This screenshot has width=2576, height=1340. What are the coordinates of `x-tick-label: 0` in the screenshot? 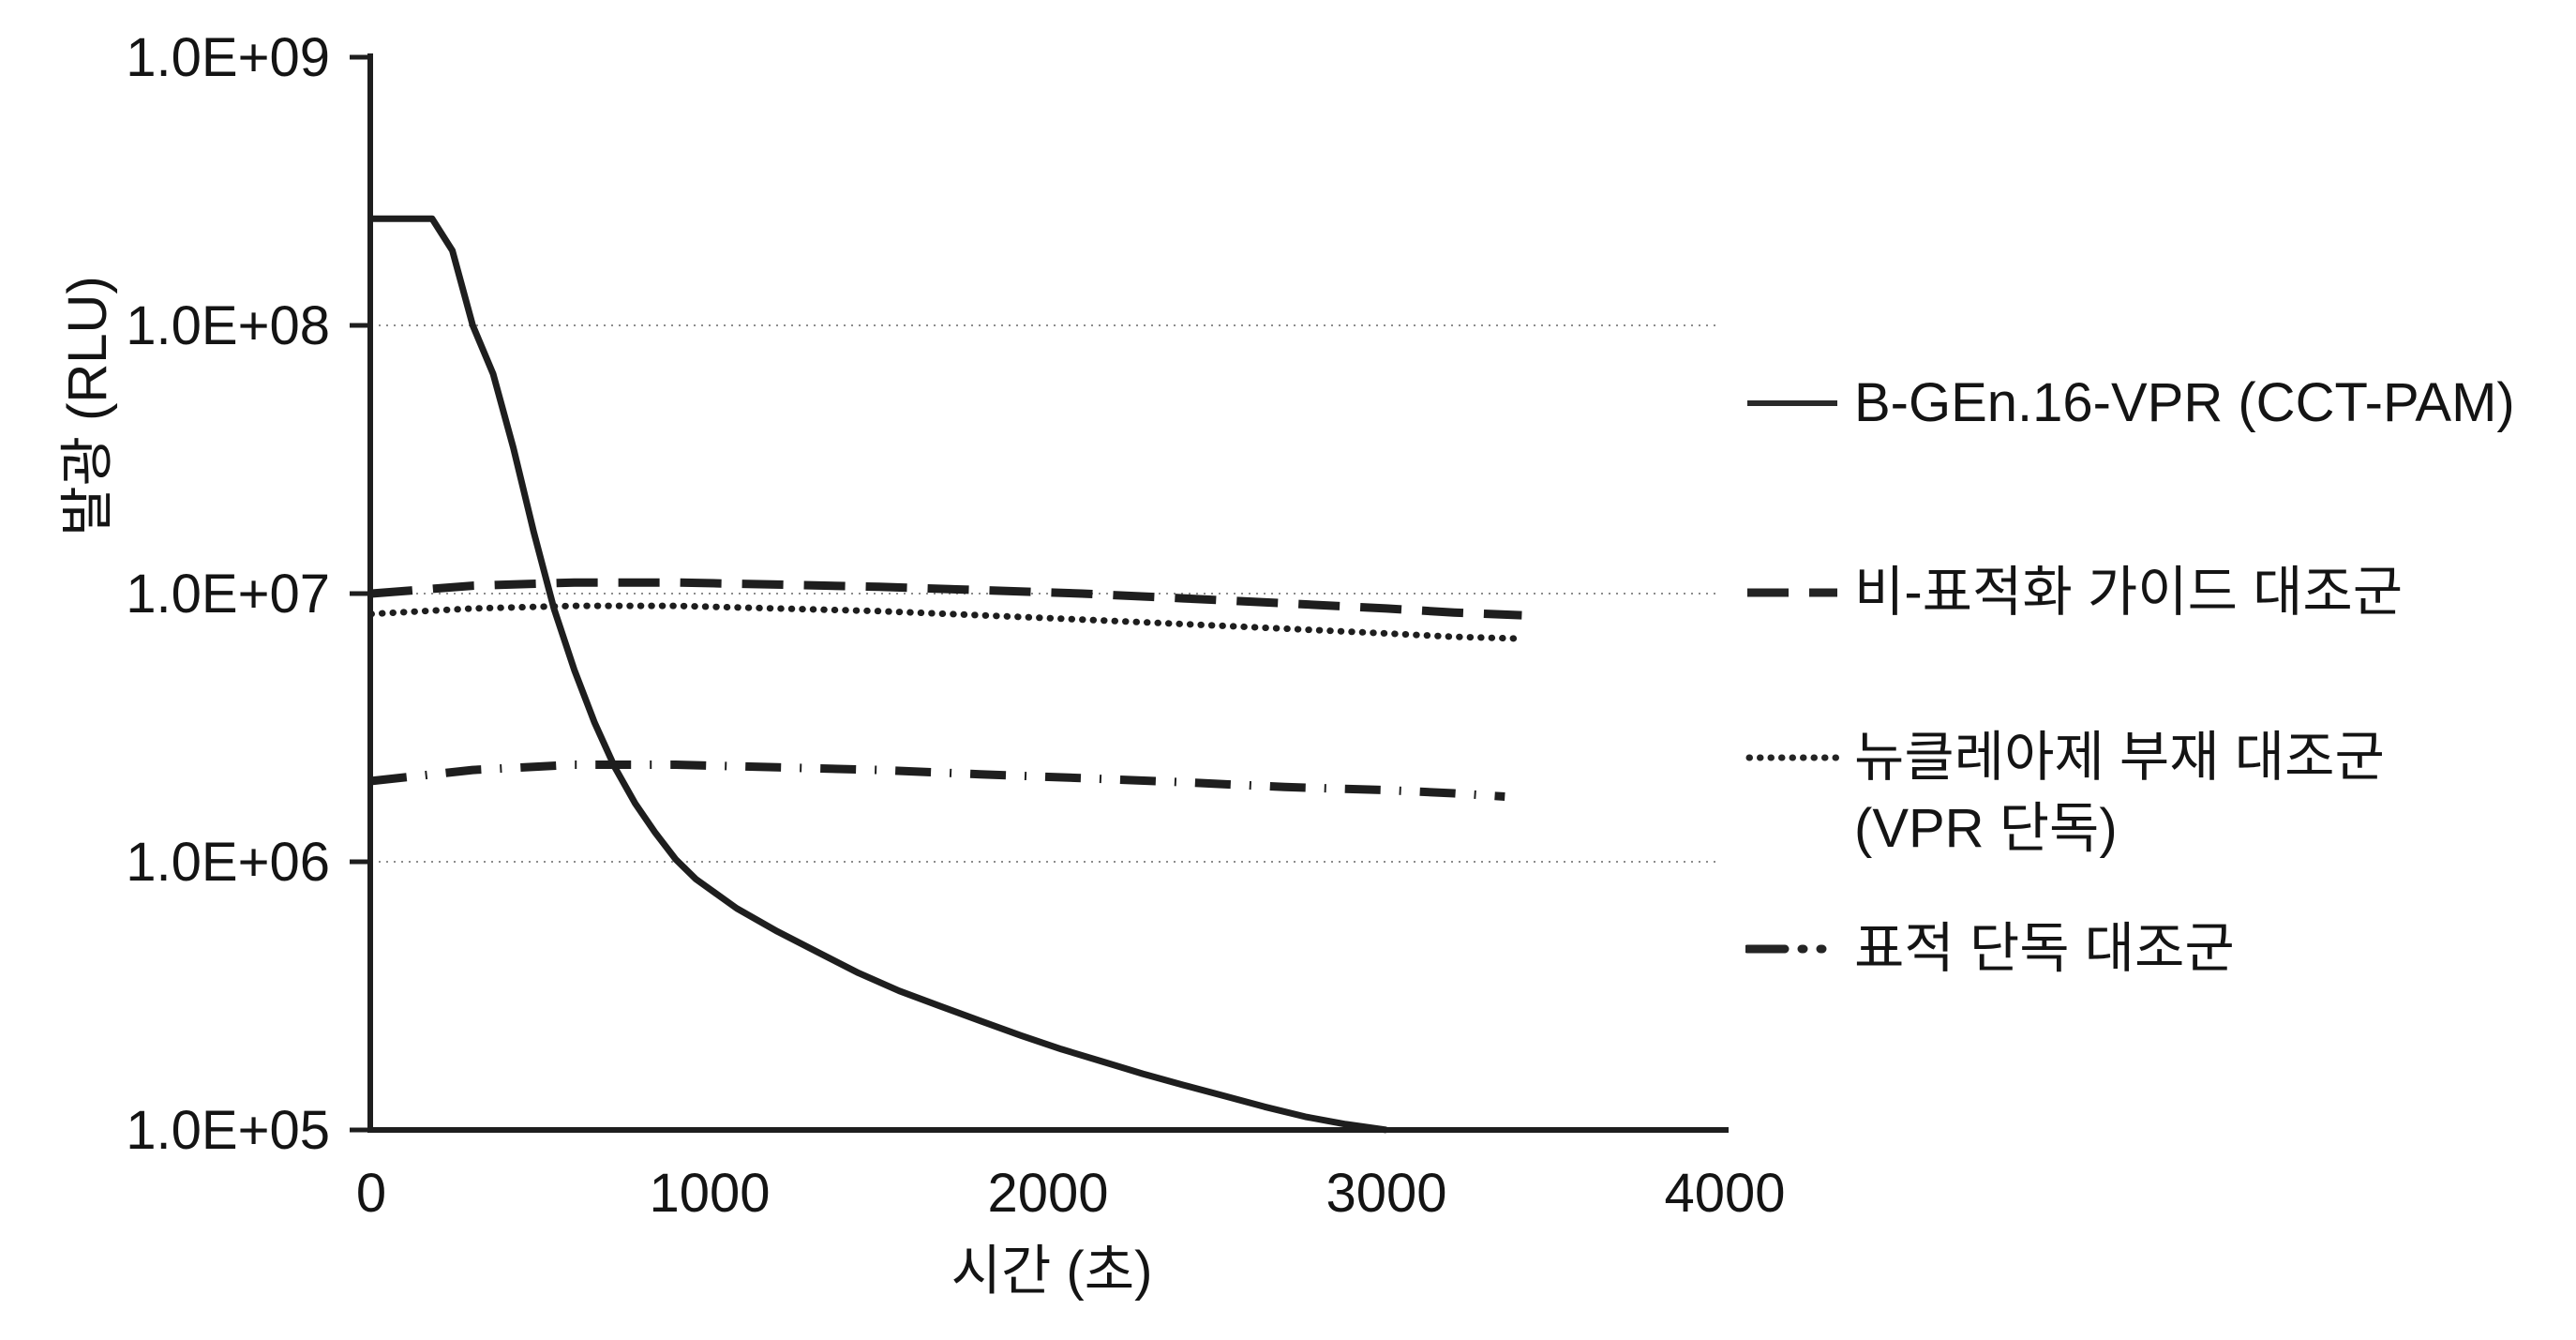 It's located at (371, 1193).